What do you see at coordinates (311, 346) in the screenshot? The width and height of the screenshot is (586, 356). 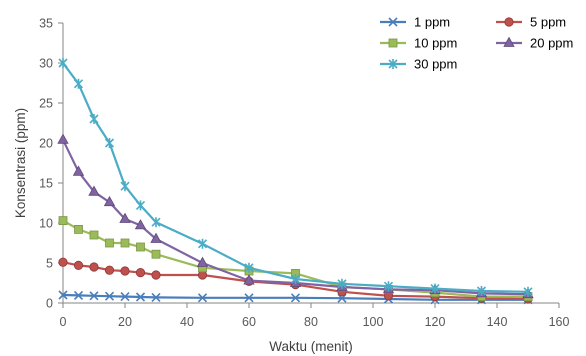 I see `x-axis-title: Waktu (menit)` at bounding box center [311, 346].